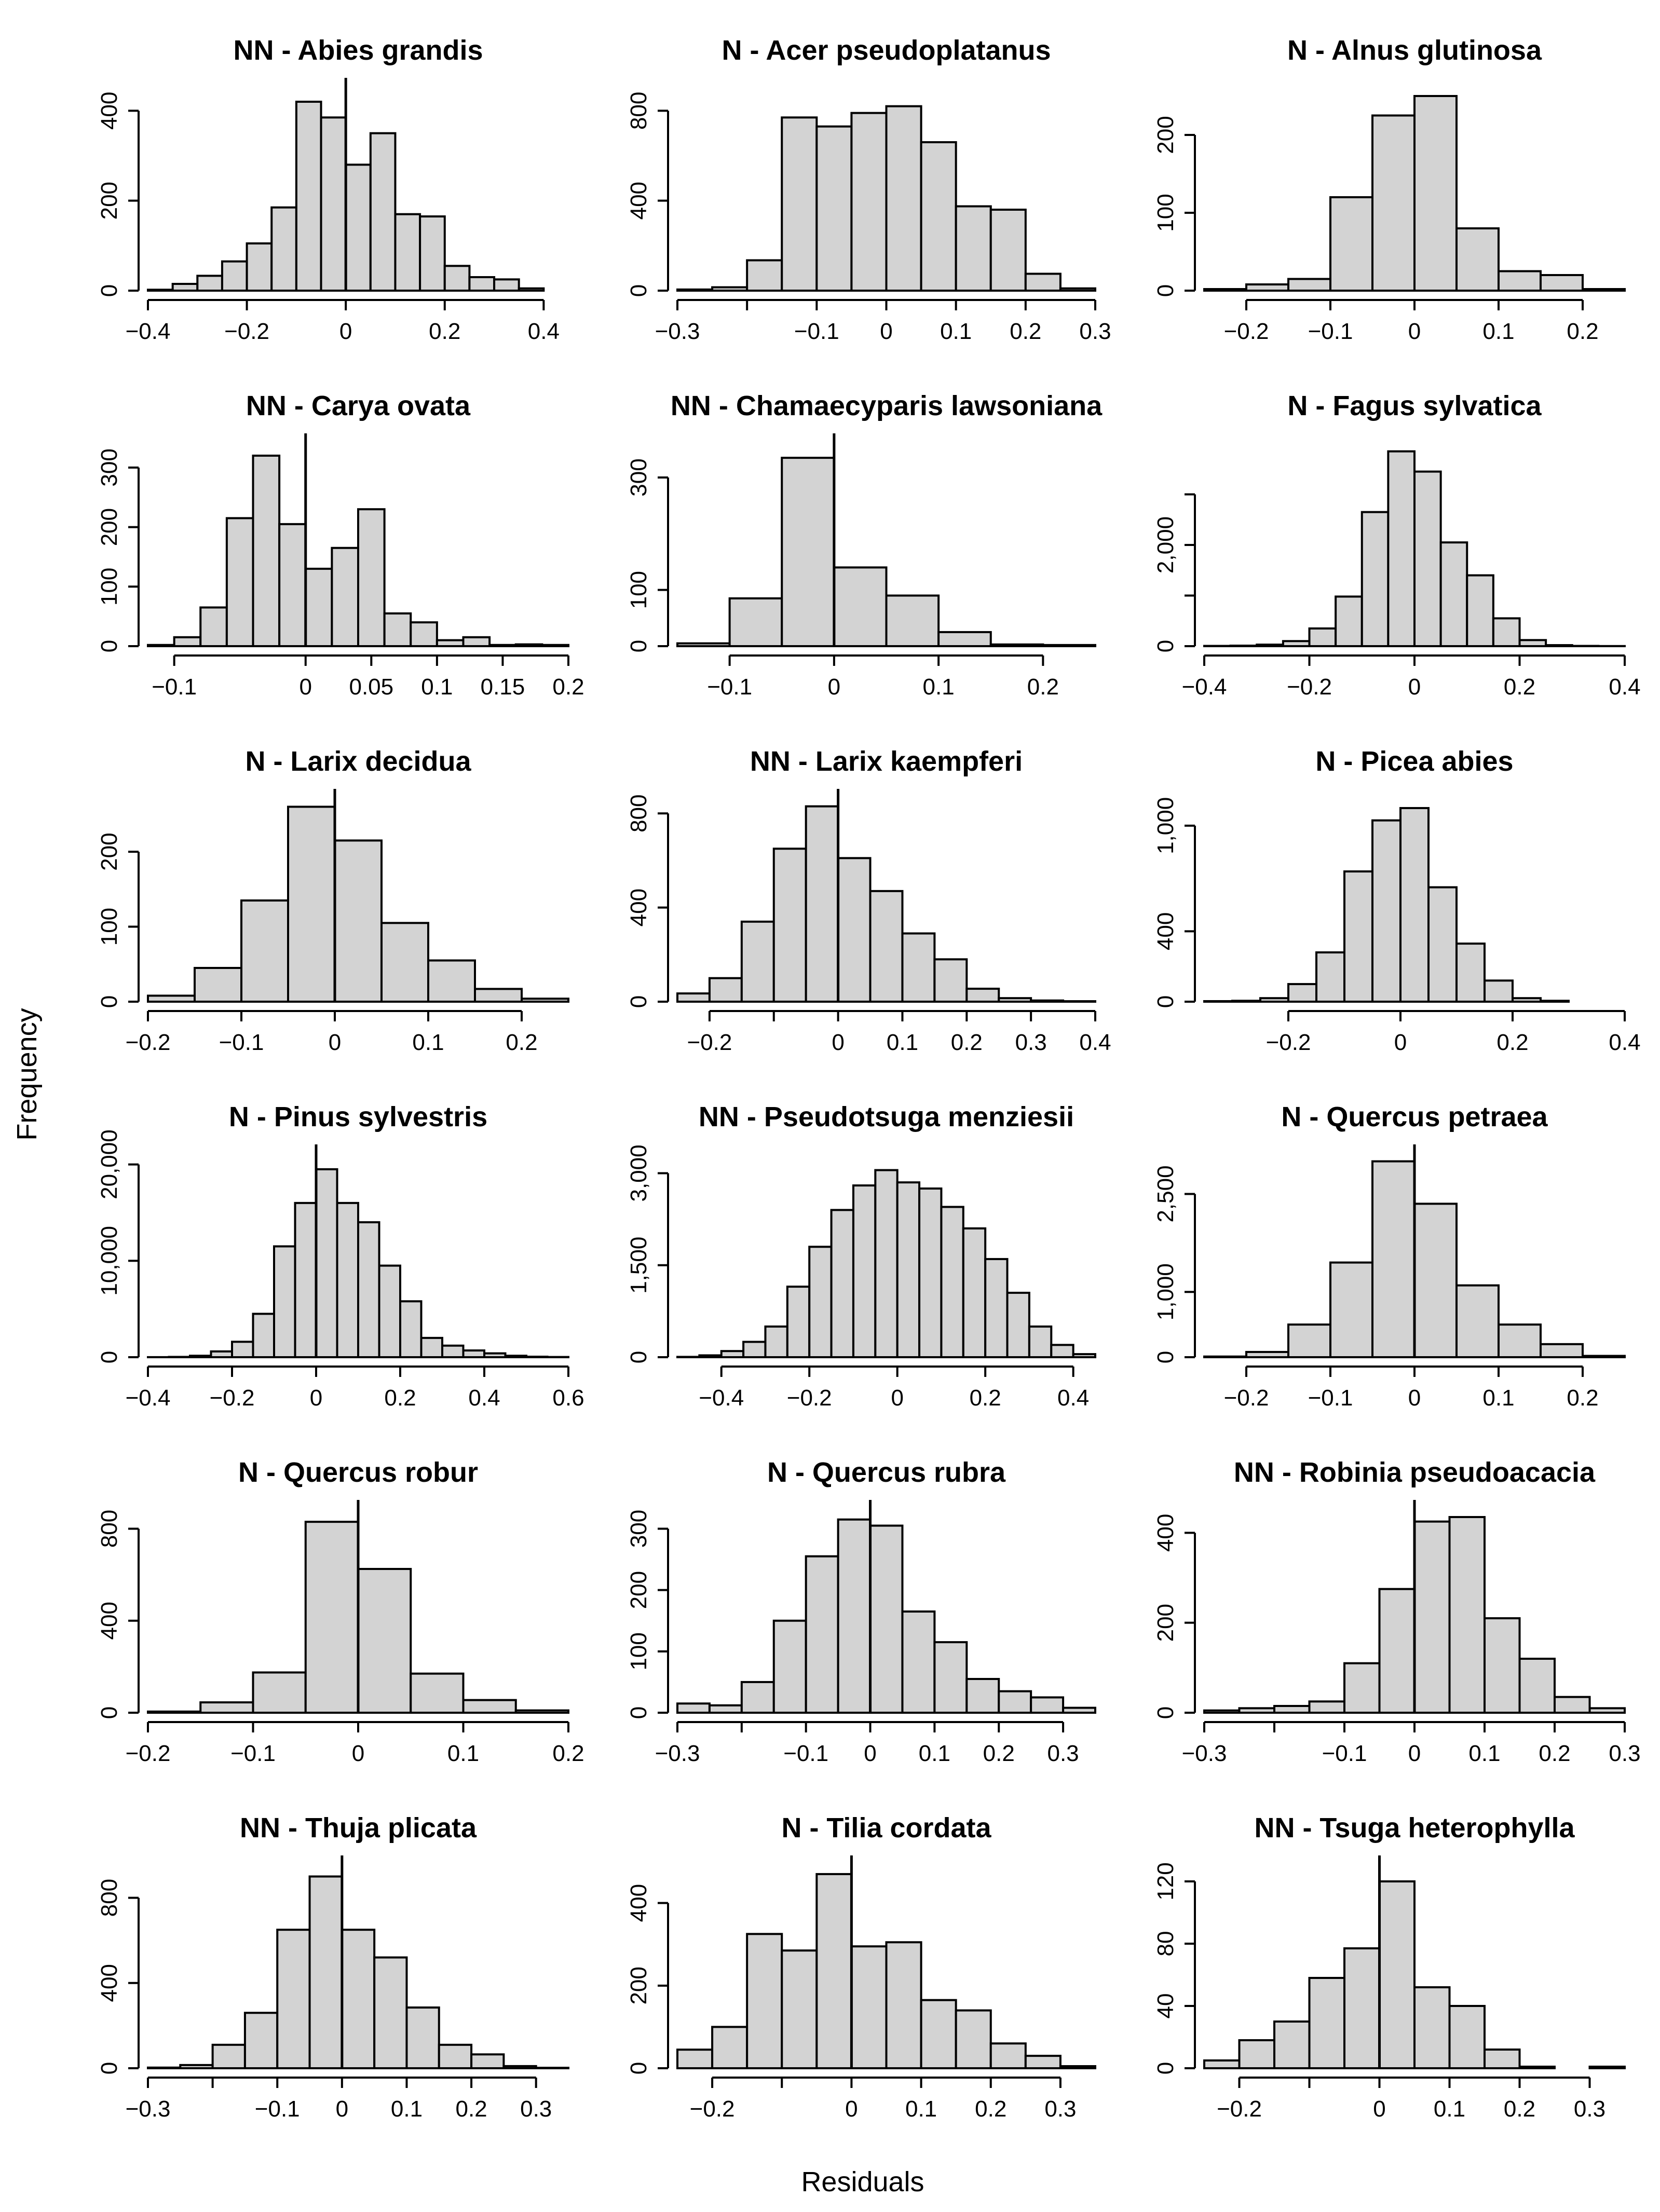 The height and width of the screenshot is (2212, 1660). Describe the element at coordinates (1165, 1944) in the screenshot. I see `y-tick-label: 80` at that location.